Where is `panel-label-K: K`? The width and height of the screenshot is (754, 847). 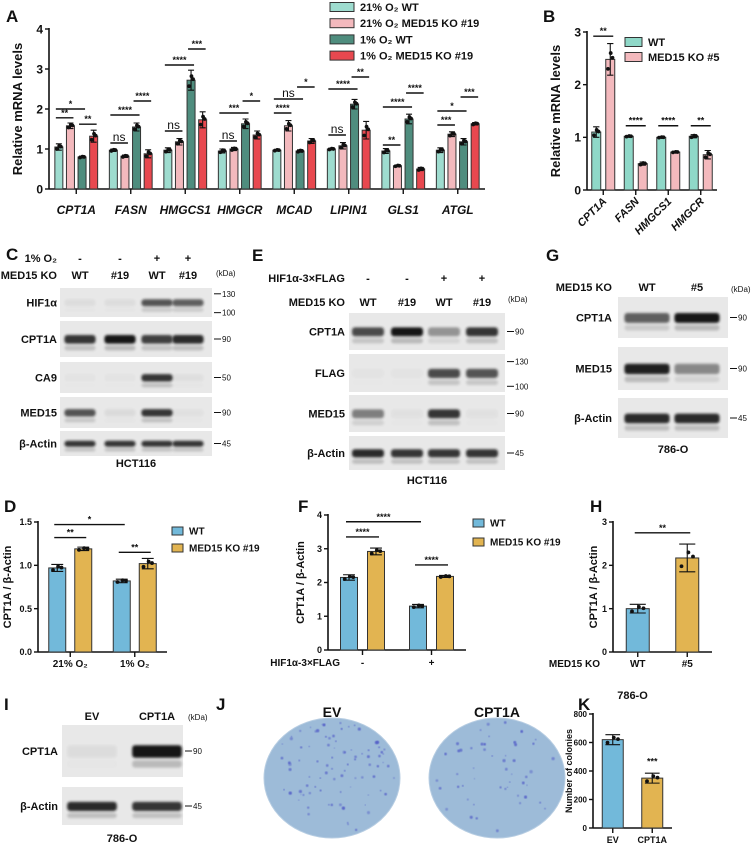 panel-label-K: K is located at coordinates (584, 704).